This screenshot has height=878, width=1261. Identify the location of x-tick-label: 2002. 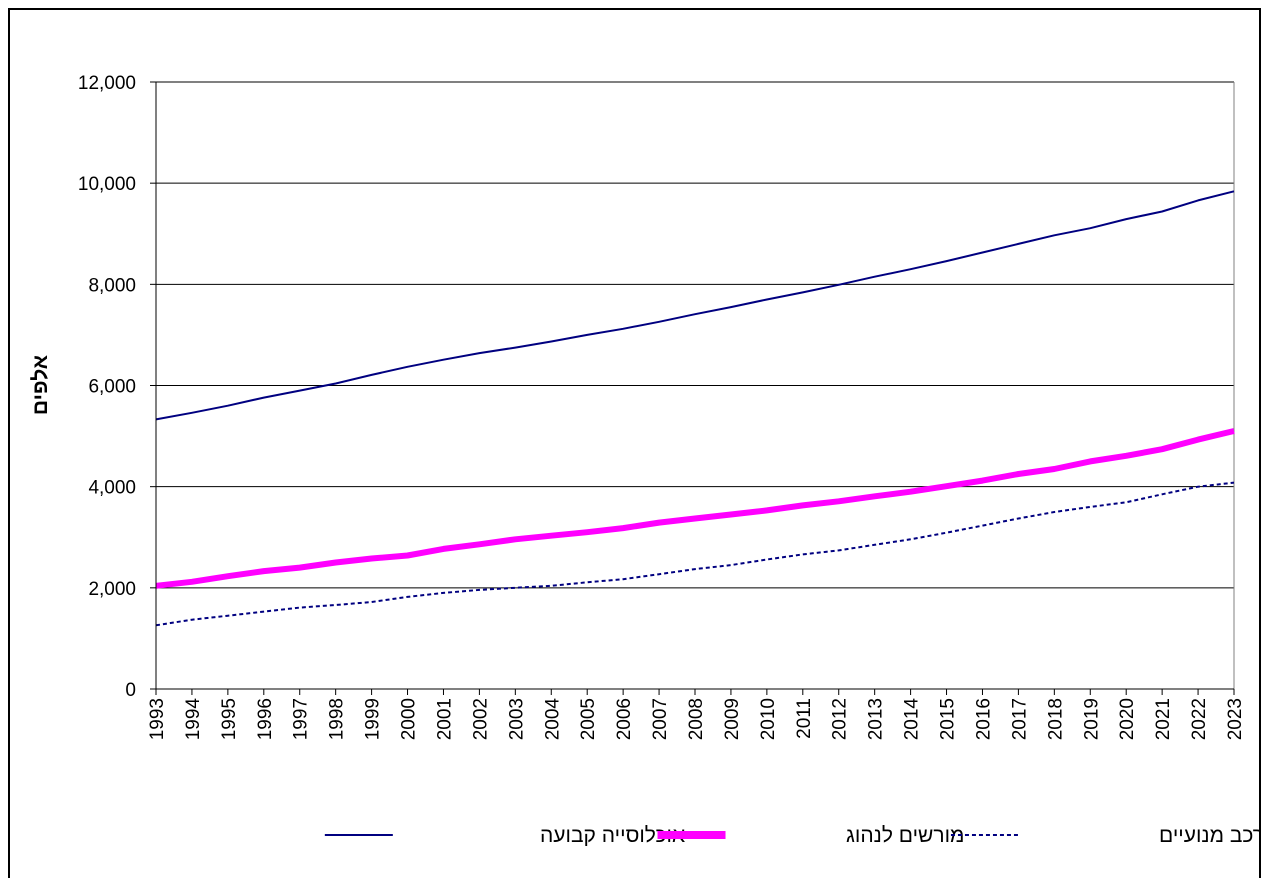
(480, 719).